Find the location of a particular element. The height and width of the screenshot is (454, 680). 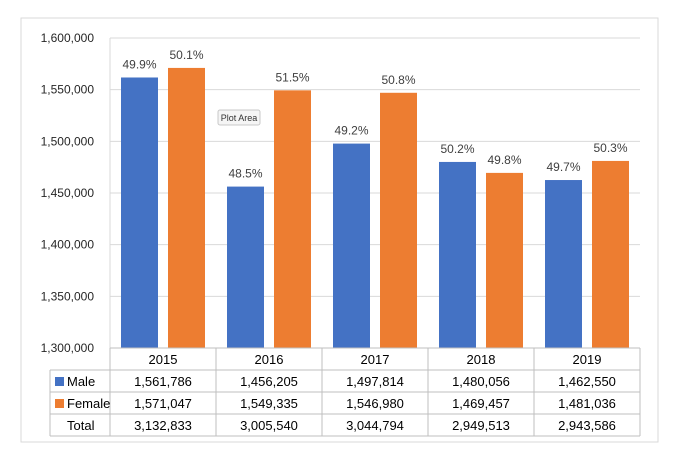

y-tick-label: 1,300,000 is located at coordinates (68, 348).